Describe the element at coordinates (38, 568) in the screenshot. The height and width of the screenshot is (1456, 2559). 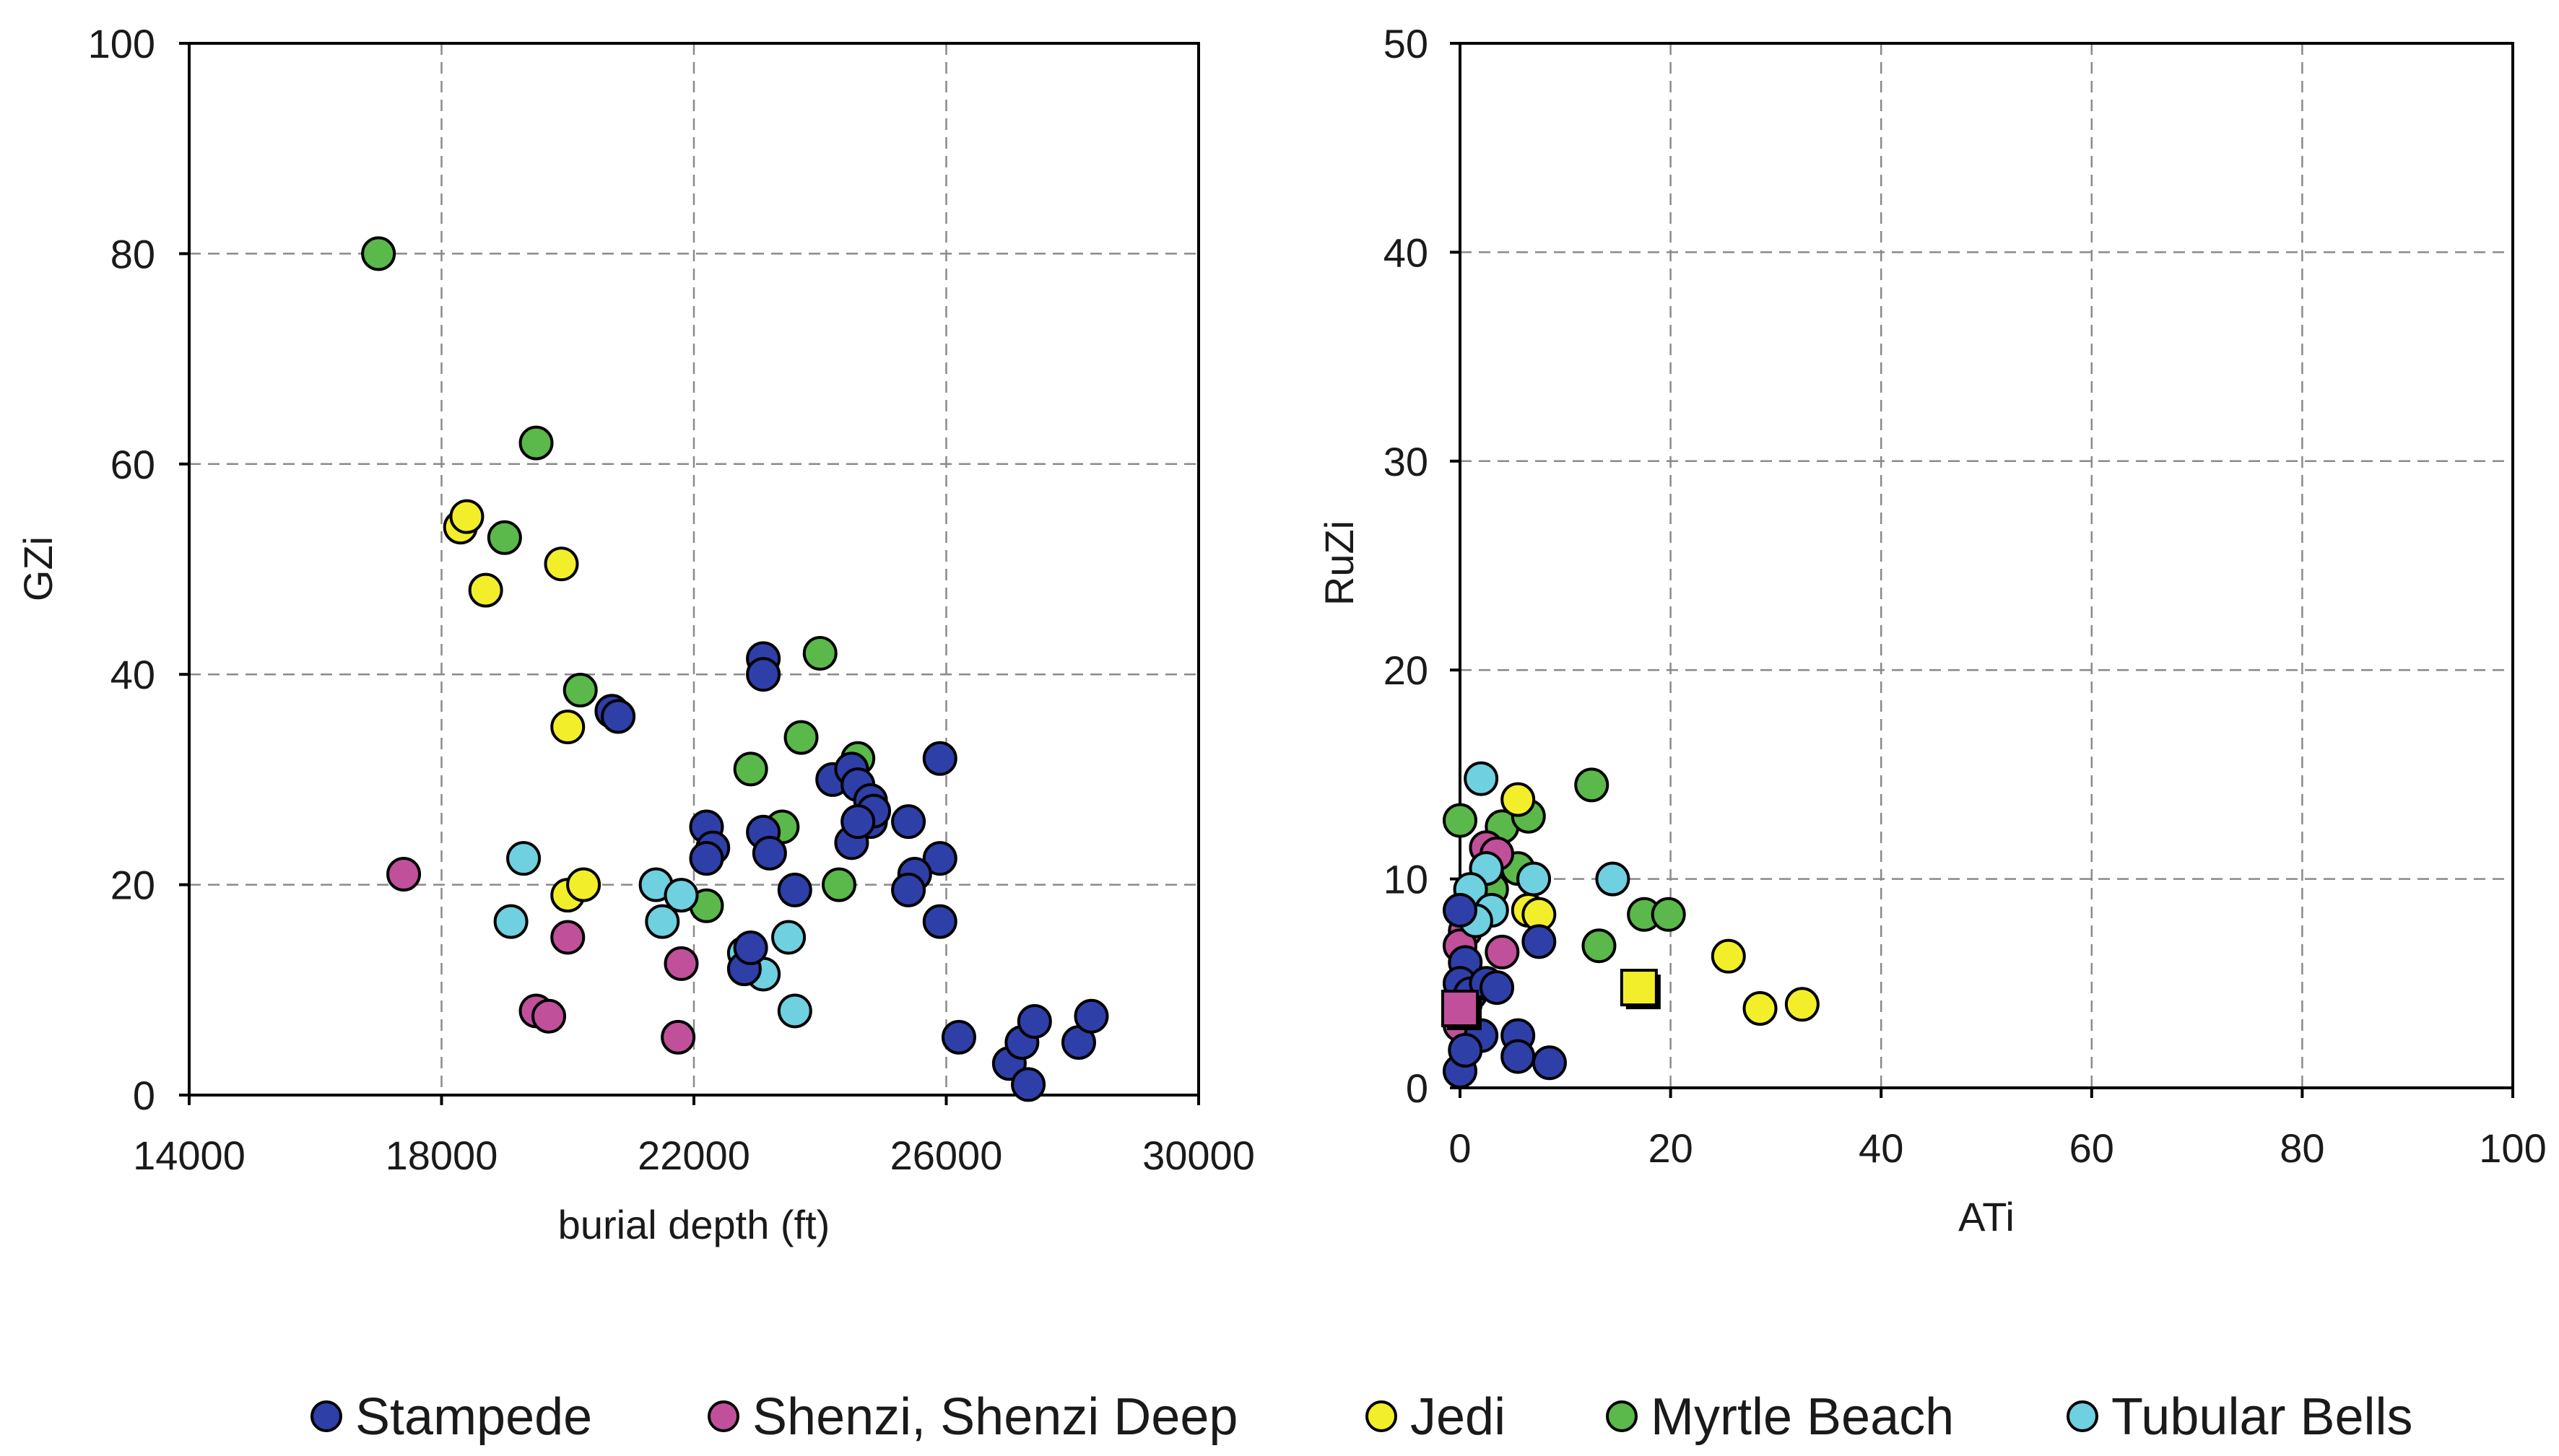
I see `y-axis-title: GZi` at that location.